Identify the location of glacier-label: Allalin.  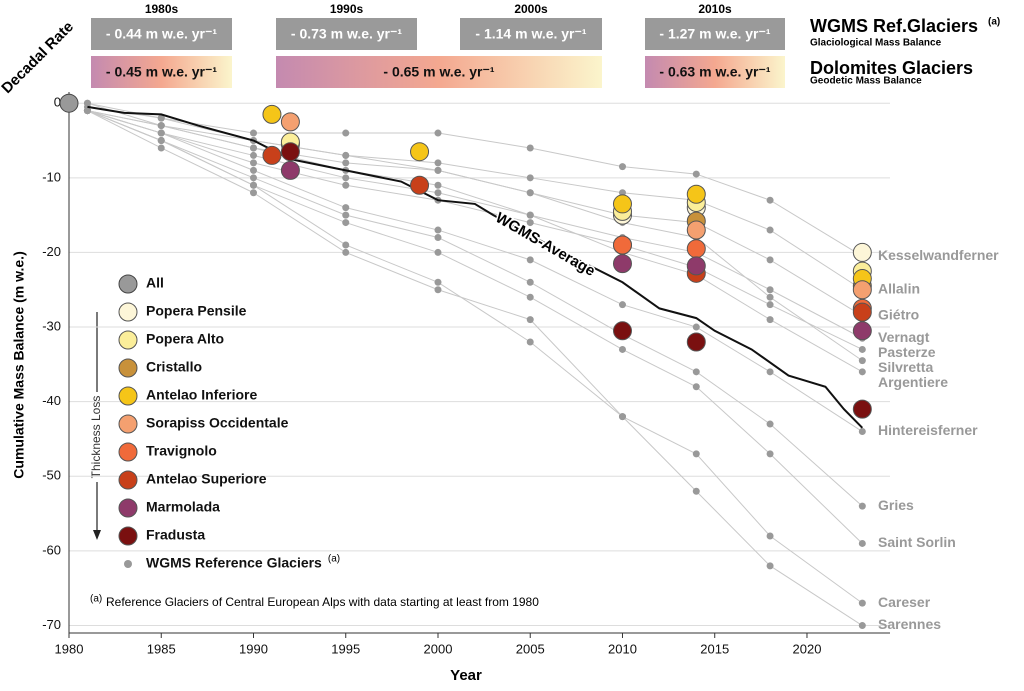
(899, 288).